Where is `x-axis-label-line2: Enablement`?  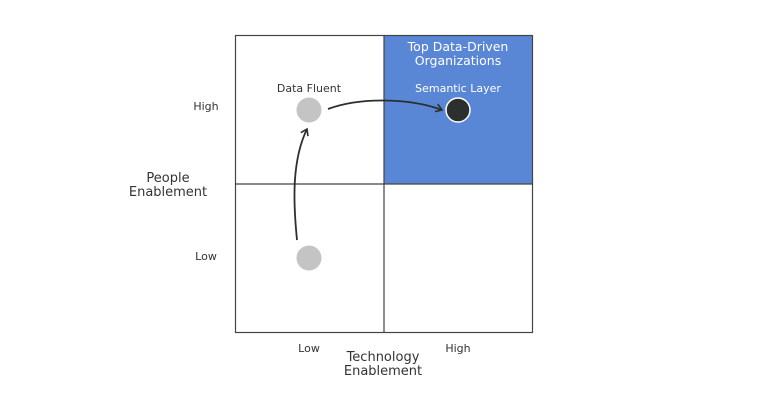 x-axis-label-line2: Enablement is located at coordinates (383, 371).